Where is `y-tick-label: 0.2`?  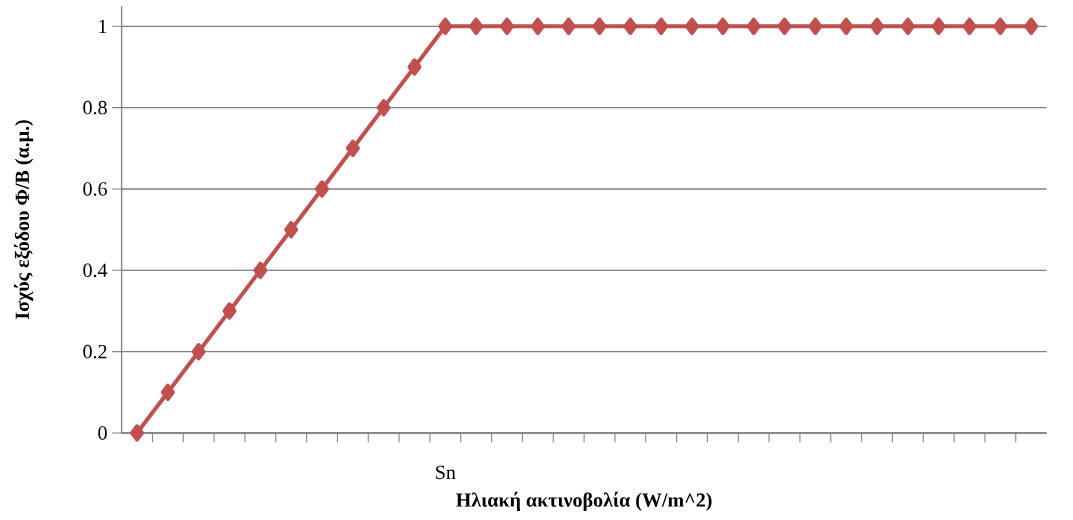
y-tick-label: 0.2 is located at coordinates (95, 351).